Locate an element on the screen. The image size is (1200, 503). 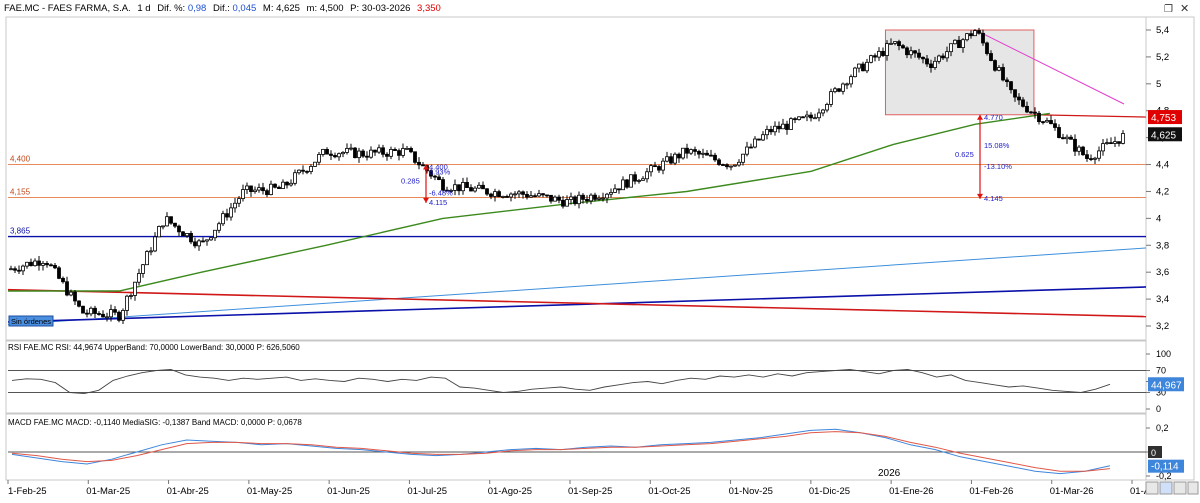
close-button: ✕ is located at coordinates (1184, 9).